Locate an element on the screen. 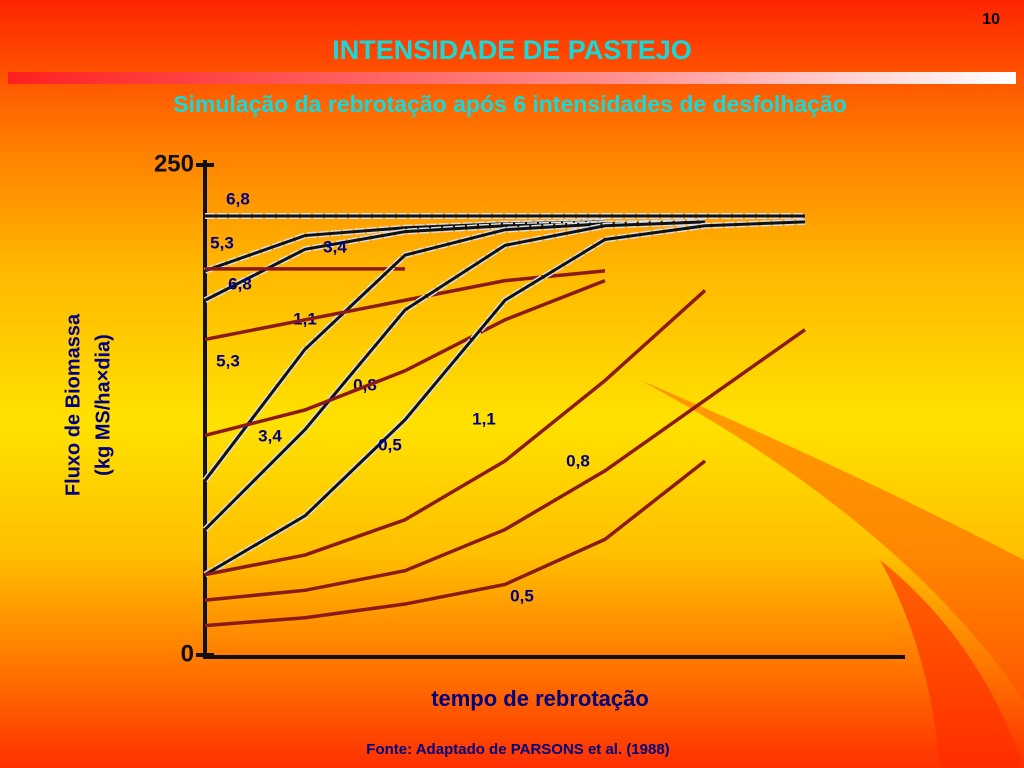  y-tick-label: 250 is located at coordinates (174, 163).